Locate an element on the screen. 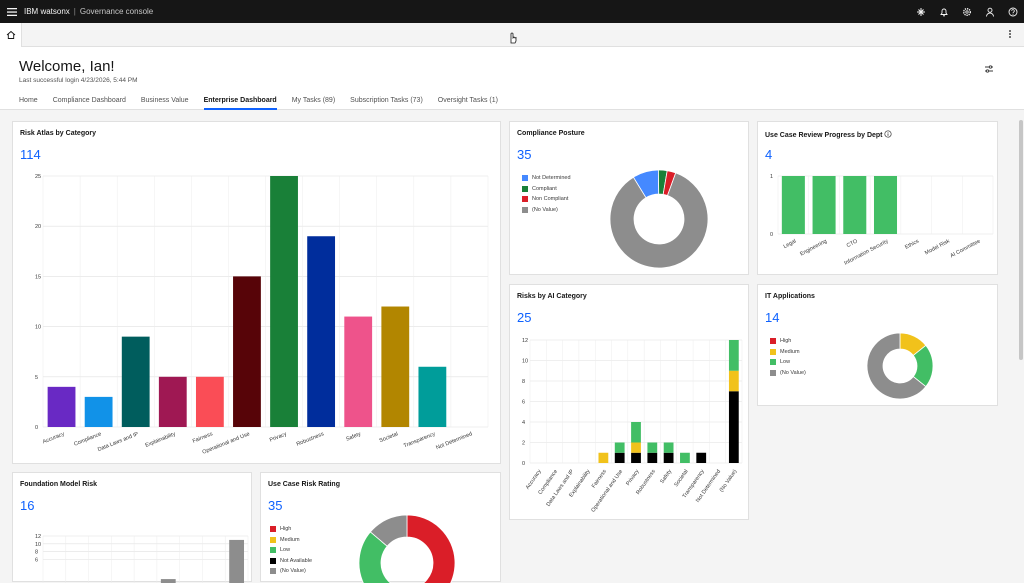  legend-label: Not Available is located at coordinates (296, 560).